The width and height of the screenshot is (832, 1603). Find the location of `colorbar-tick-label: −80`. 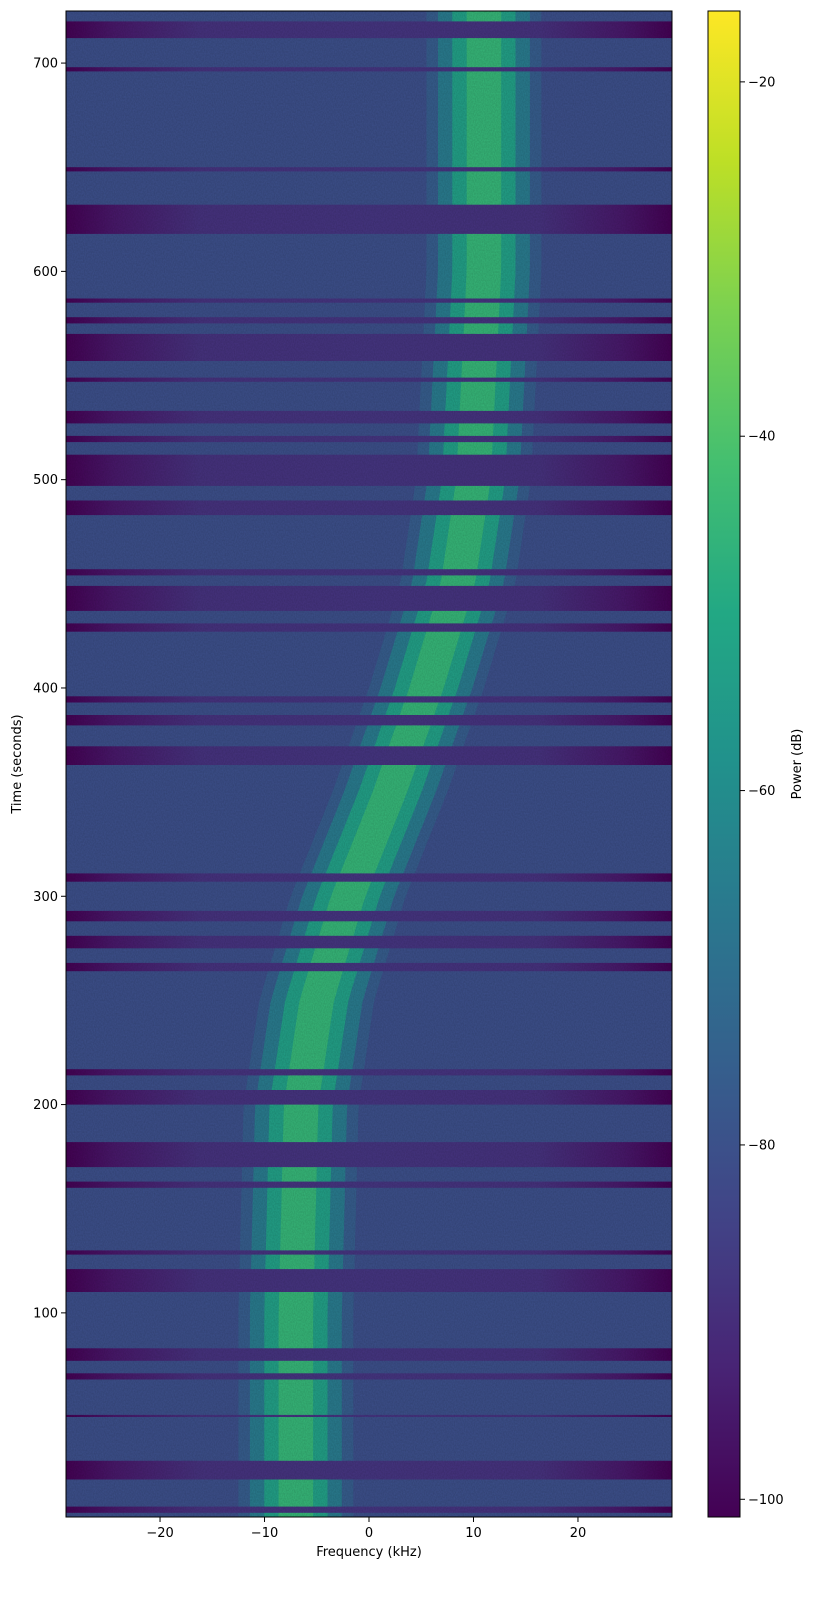

colorbar-tick-label: −80 is located at coordinates (761, 1145).